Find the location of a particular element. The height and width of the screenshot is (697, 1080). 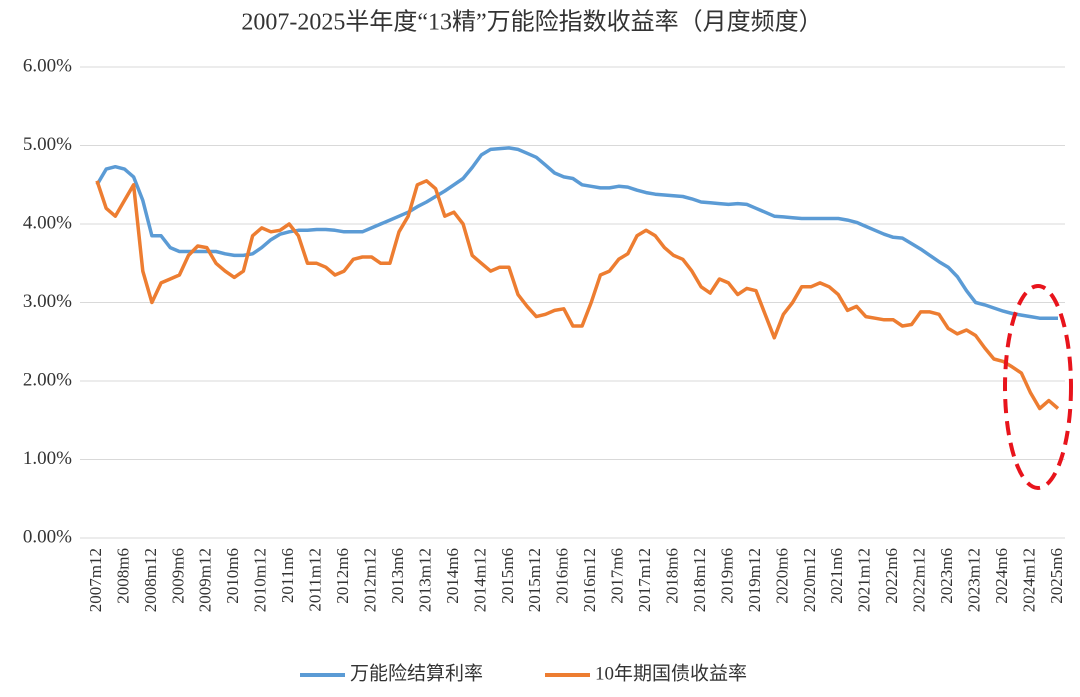

x-tick-label: 2009m12 is located at coordinates (205, 580).